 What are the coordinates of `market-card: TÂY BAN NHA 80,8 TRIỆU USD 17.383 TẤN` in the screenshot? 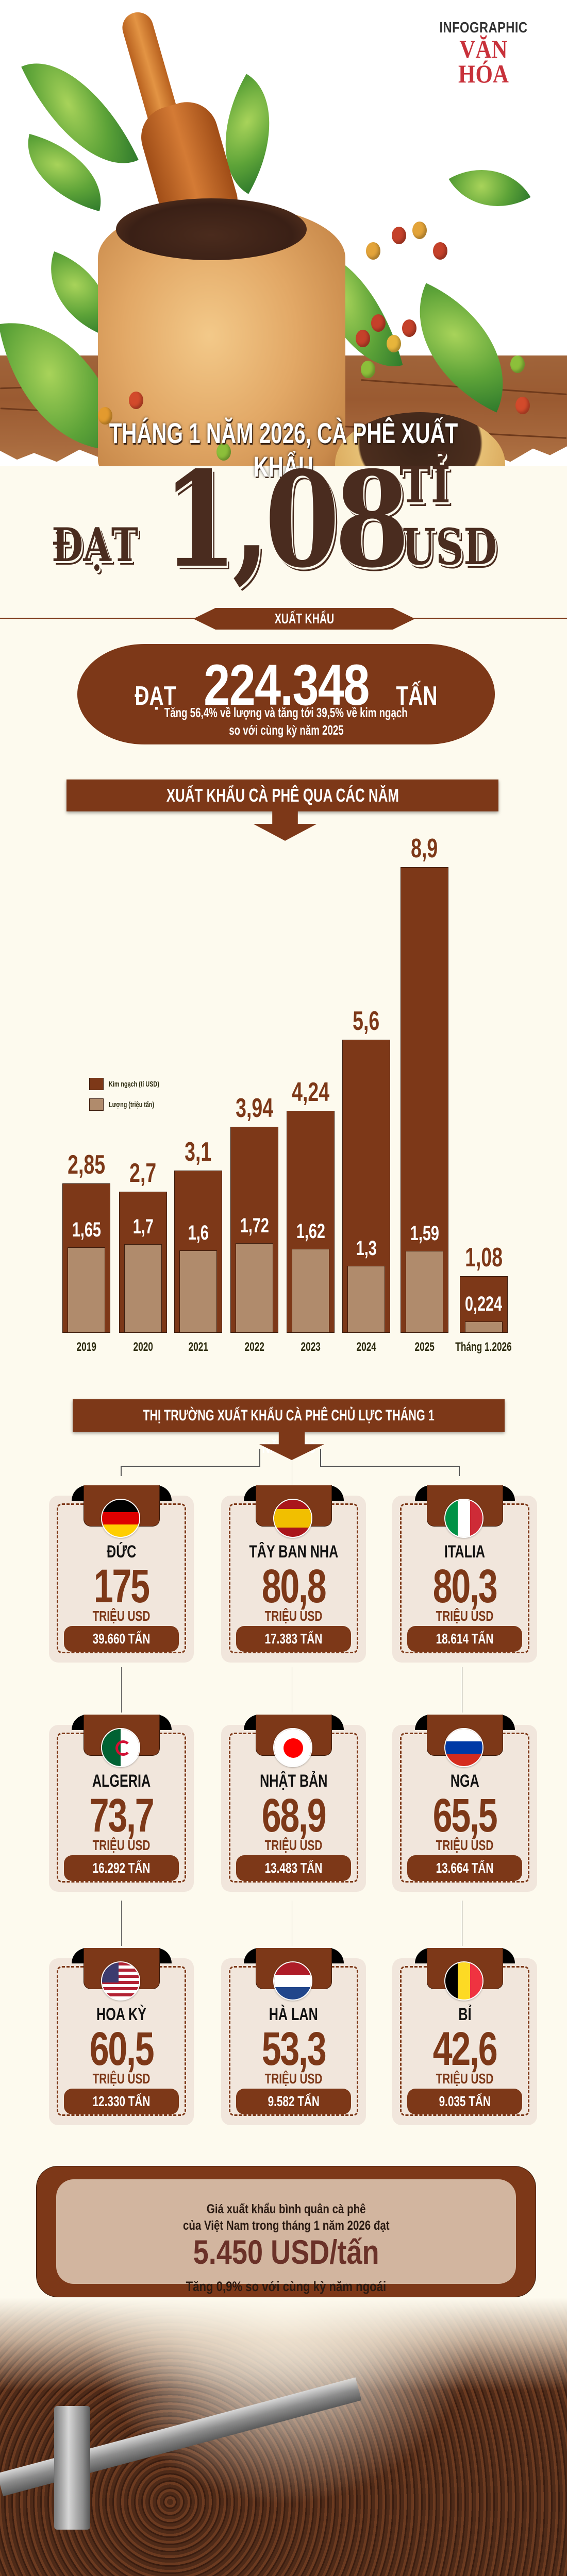 It's located at (294, 1574).